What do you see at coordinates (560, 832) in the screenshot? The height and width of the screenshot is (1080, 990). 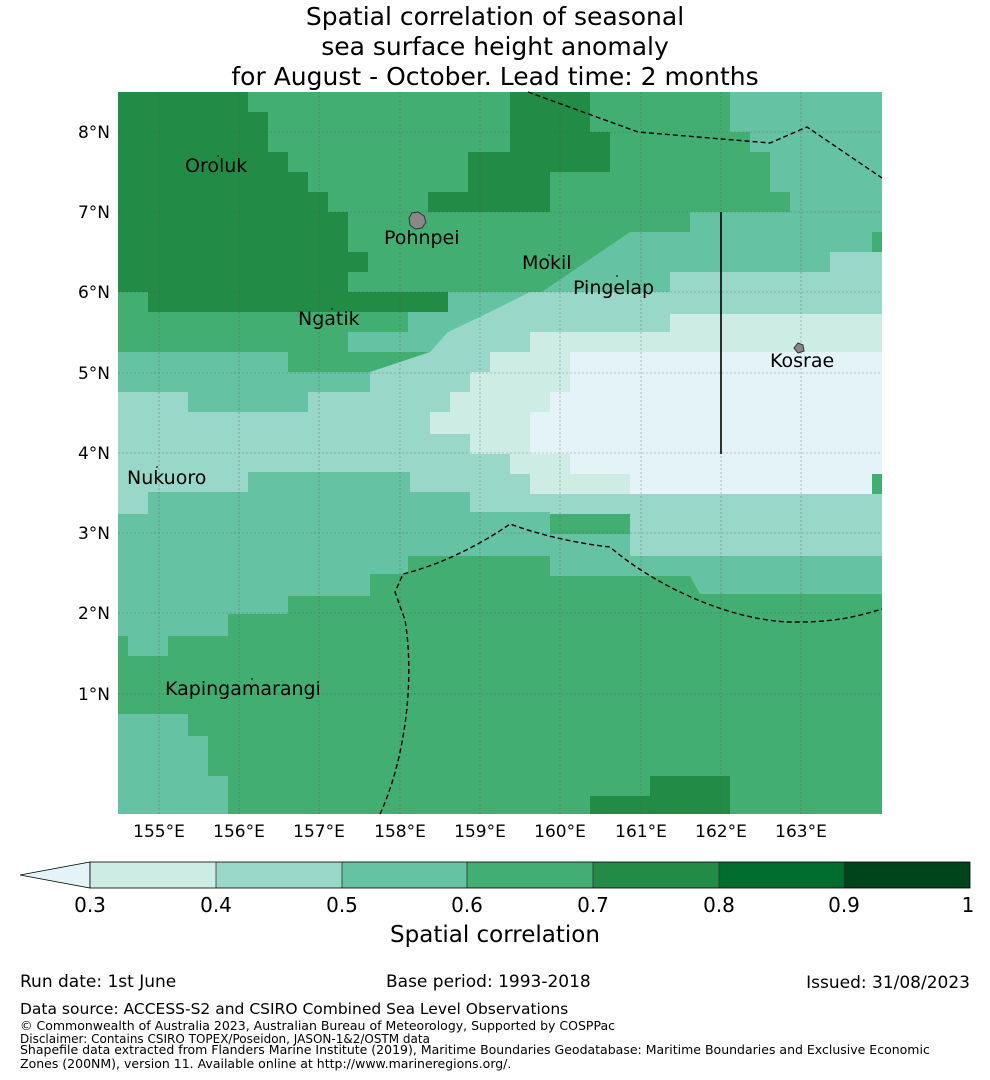 I see `lon-tick: 160°E` at bounding box center [560, 832].